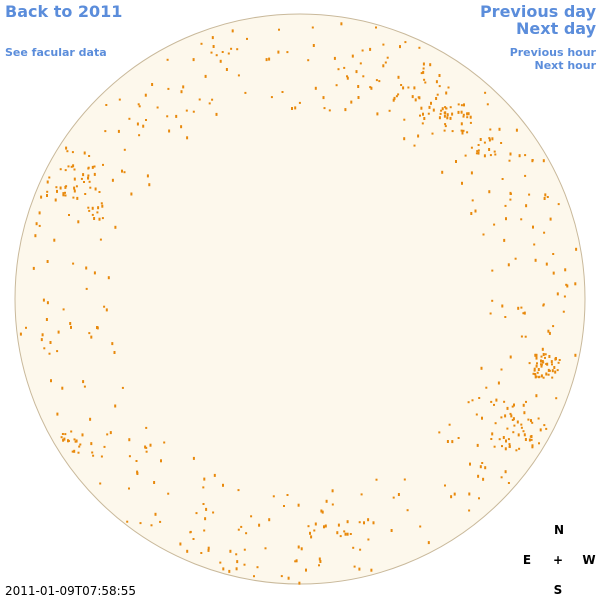  Describe the element at coordinates (63, 11) in the screenshot. I see `back-link: Back to 2011` at that location.